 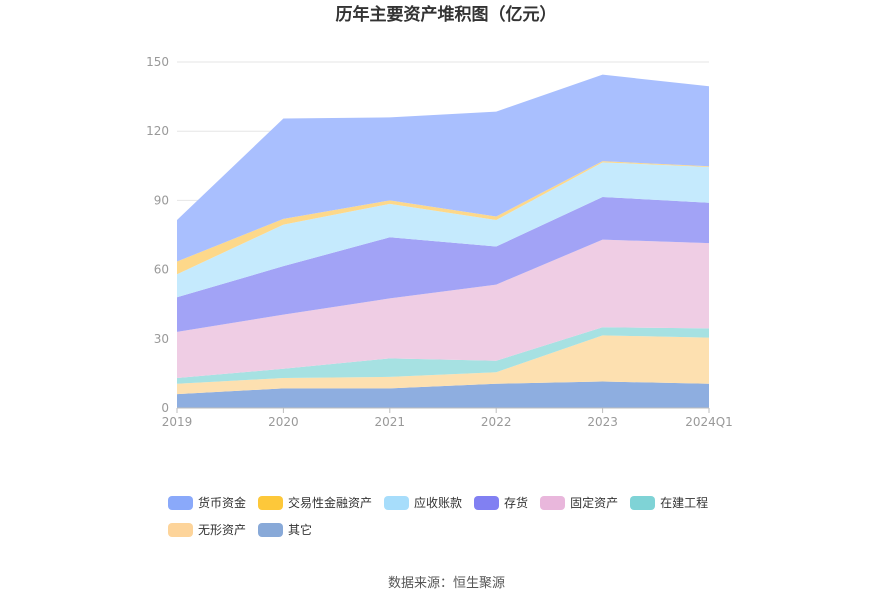 What do you see at coordinates (553, 502) in the screenshot?
I see `legend-swatch-fixed-assets` at bounding box center [553, 502].